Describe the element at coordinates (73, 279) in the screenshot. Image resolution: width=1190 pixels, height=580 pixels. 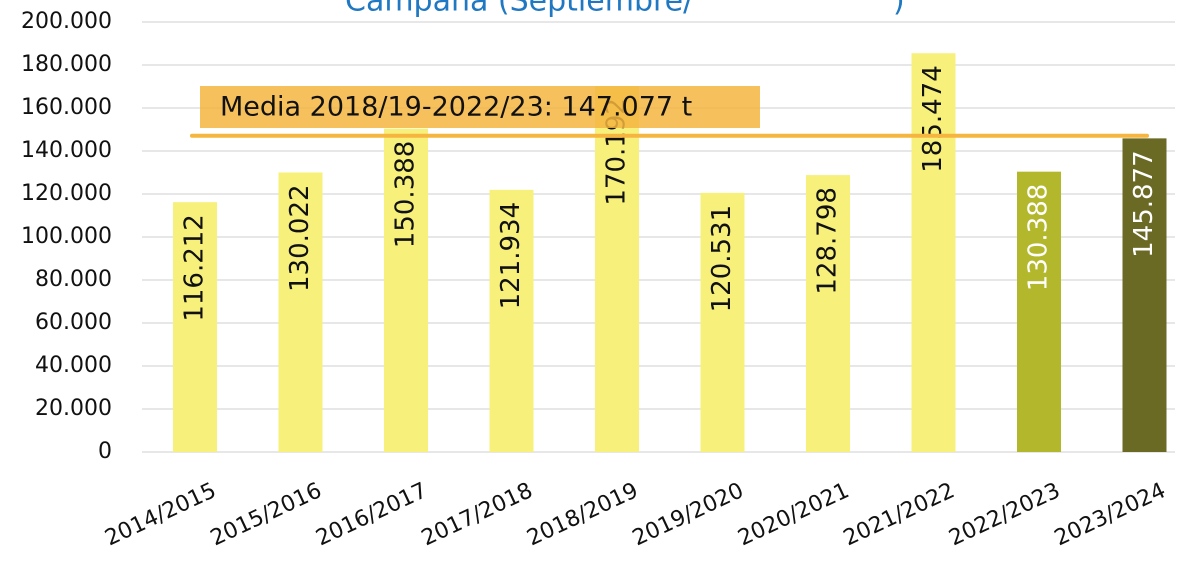
I see `y-tick-label: 80.000` at that location.